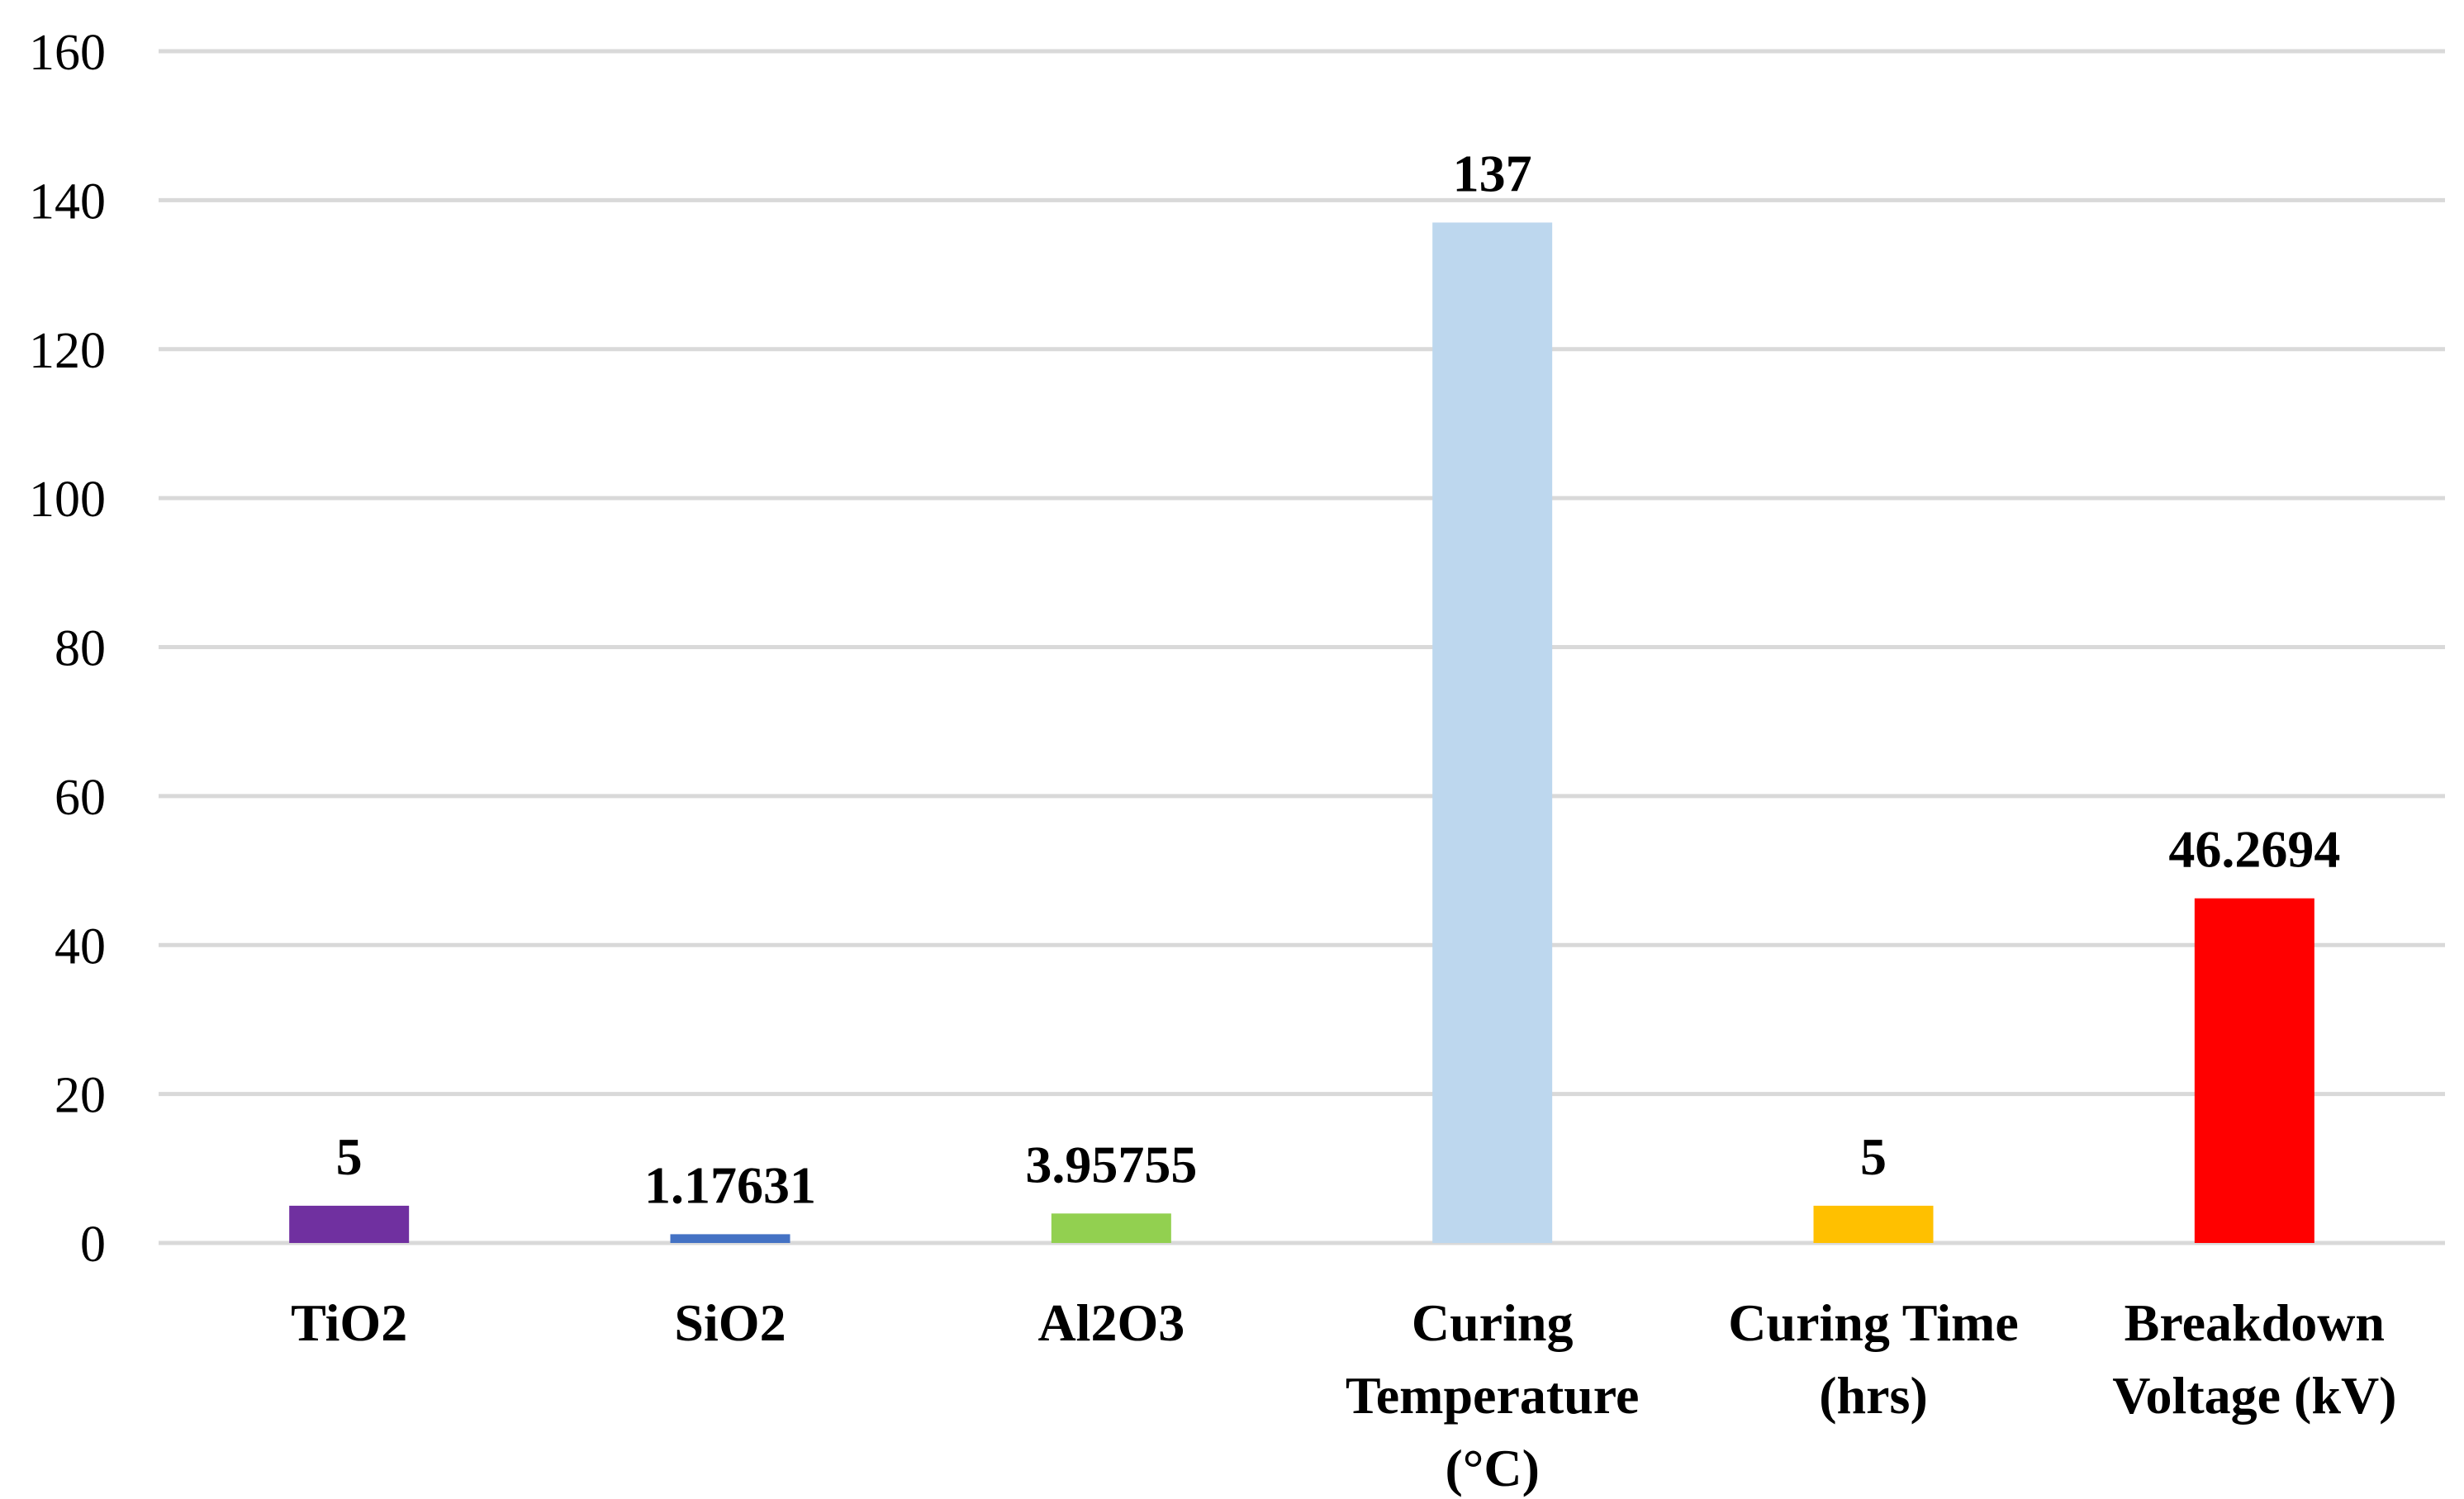 The width and height of the screenshot is (2464, 1499). I want to click on y-tick-label-0: 0, so click(93, 1245).